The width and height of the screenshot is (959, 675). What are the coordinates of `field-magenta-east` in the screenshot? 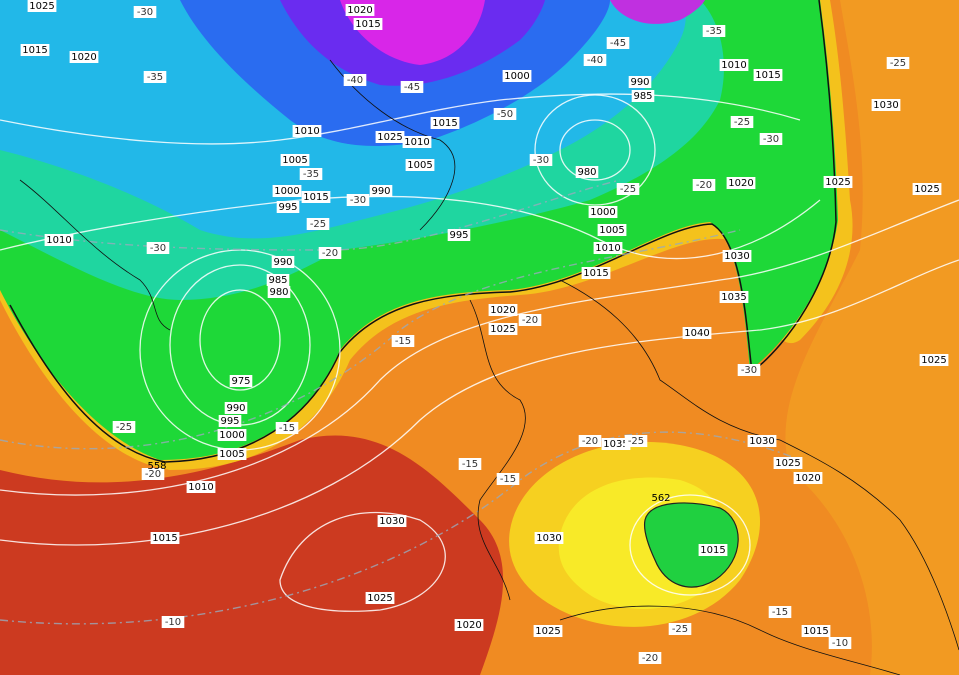 It's located at (657, 12).